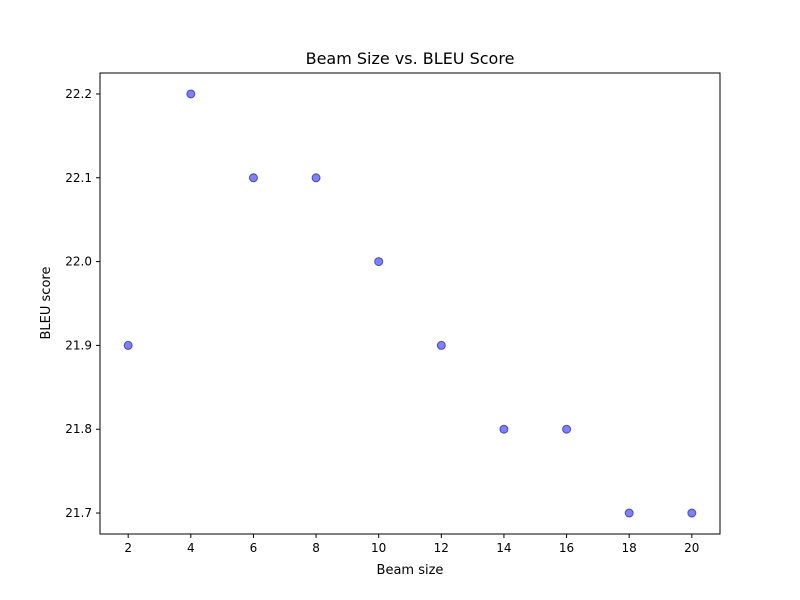 The width and height of the screenshot is (800, 600). Describe the element at coordinates (254, 548) in the screenshot. I see `x-tick-label: 6` at that location.